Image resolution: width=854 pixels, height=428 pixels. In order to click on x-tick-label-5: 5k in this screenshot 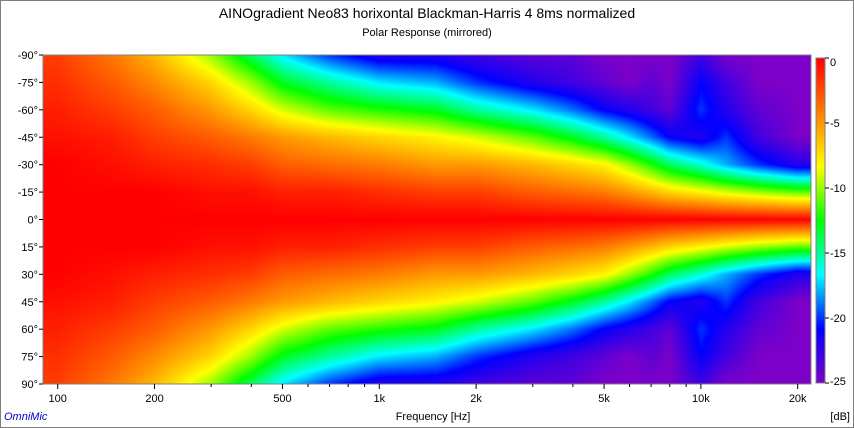, I will do `click(604, 399)`.